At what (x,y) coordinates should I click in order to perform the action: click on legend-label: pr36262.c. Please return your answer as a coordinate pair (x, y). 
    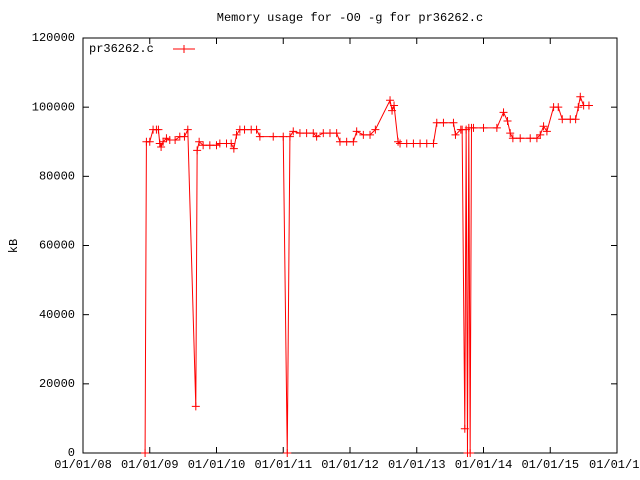
    Looking at the image, I should click on (121, 49).